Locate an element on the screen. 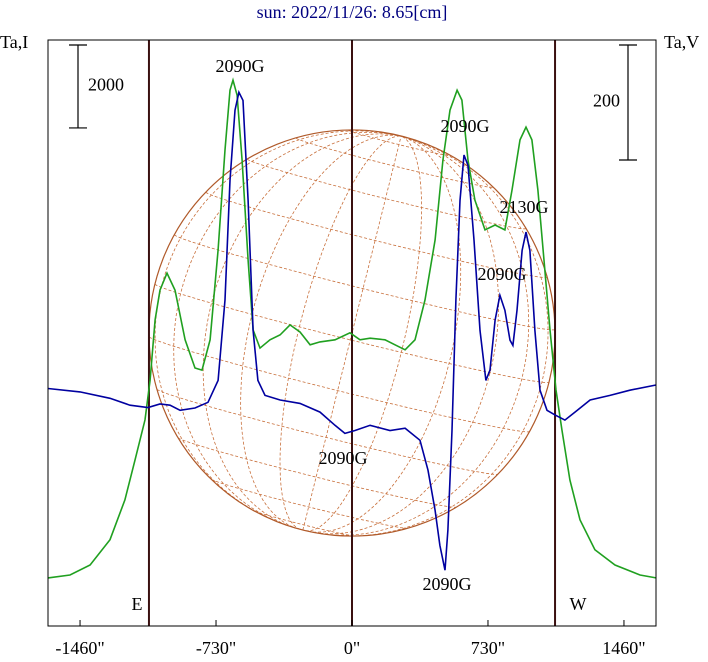  y-axis-label: Ta,I is located at coordinates (14, 42).